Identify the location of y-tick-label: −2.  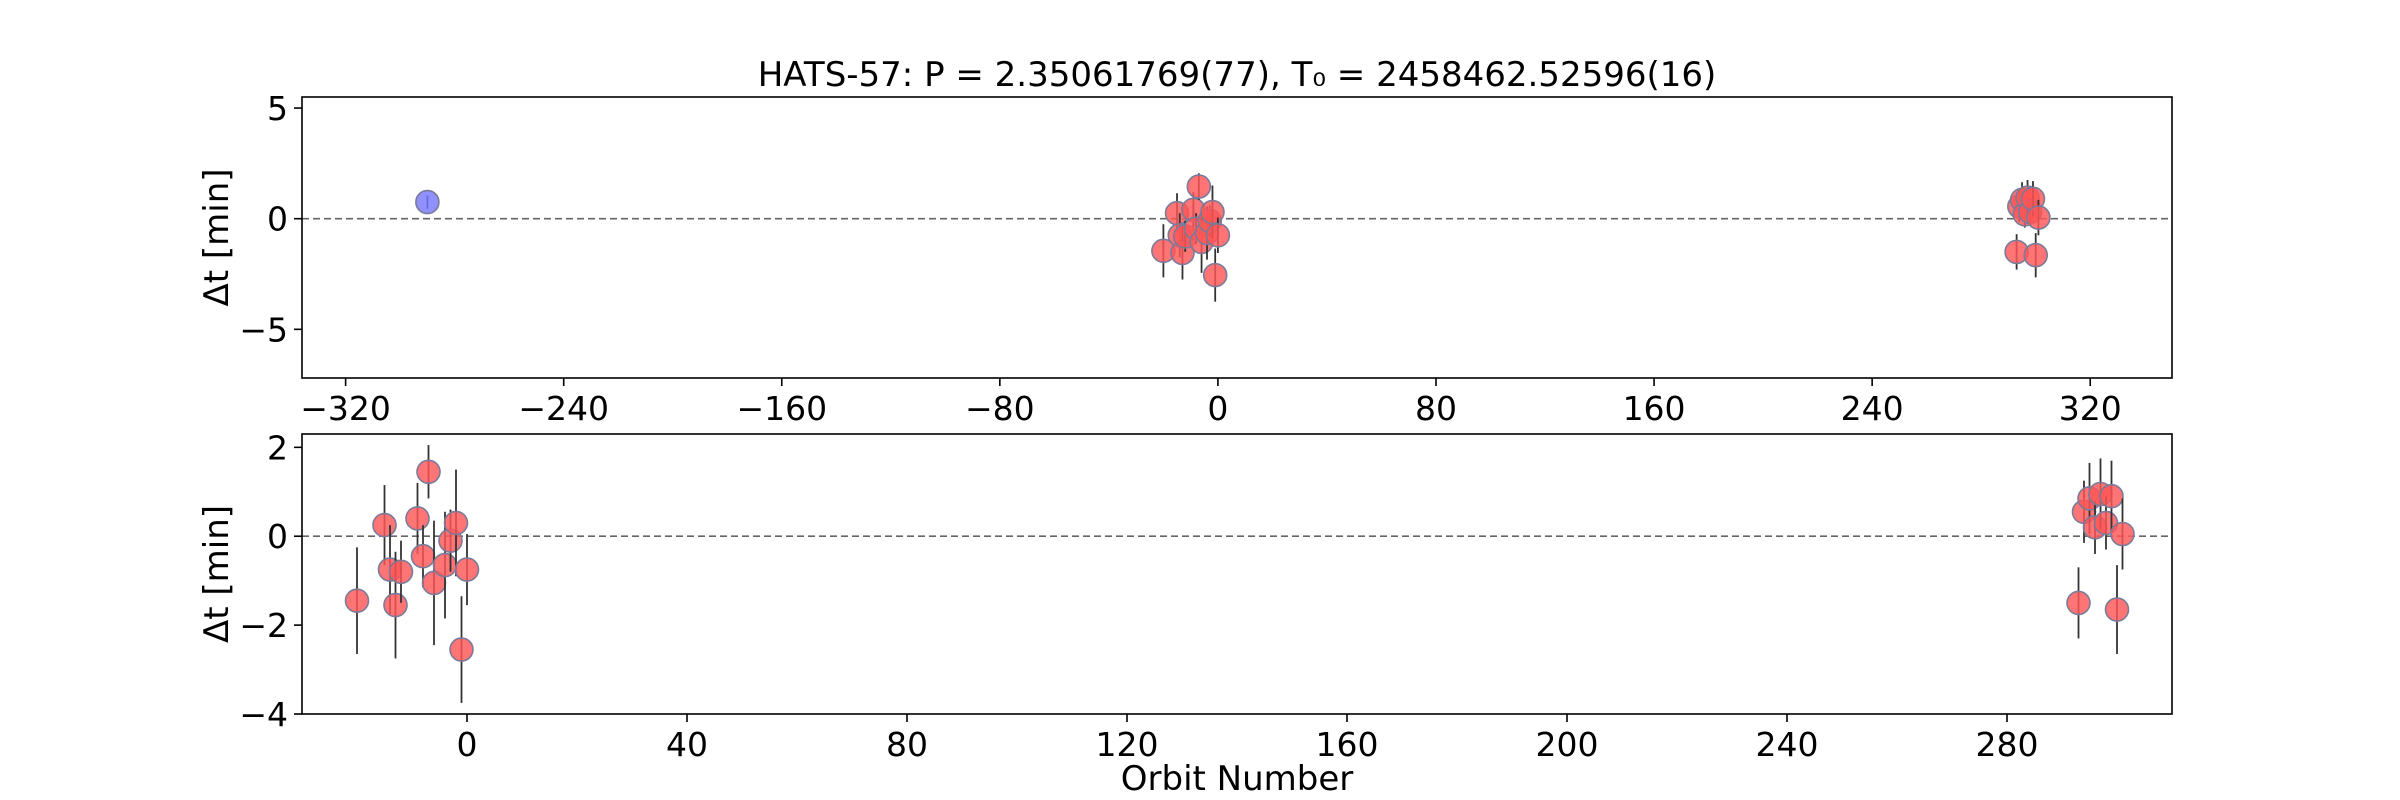
(263, 625).